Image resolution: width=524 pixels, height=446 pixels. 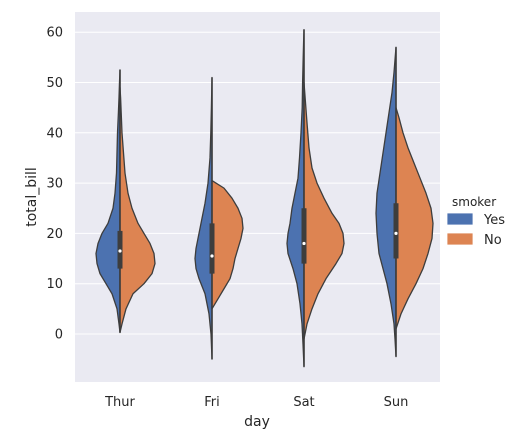 What do you see at coordinates (54, 133) in the screenshot?
I see `y-tick-label: 40` at bounding box center [54, 133].